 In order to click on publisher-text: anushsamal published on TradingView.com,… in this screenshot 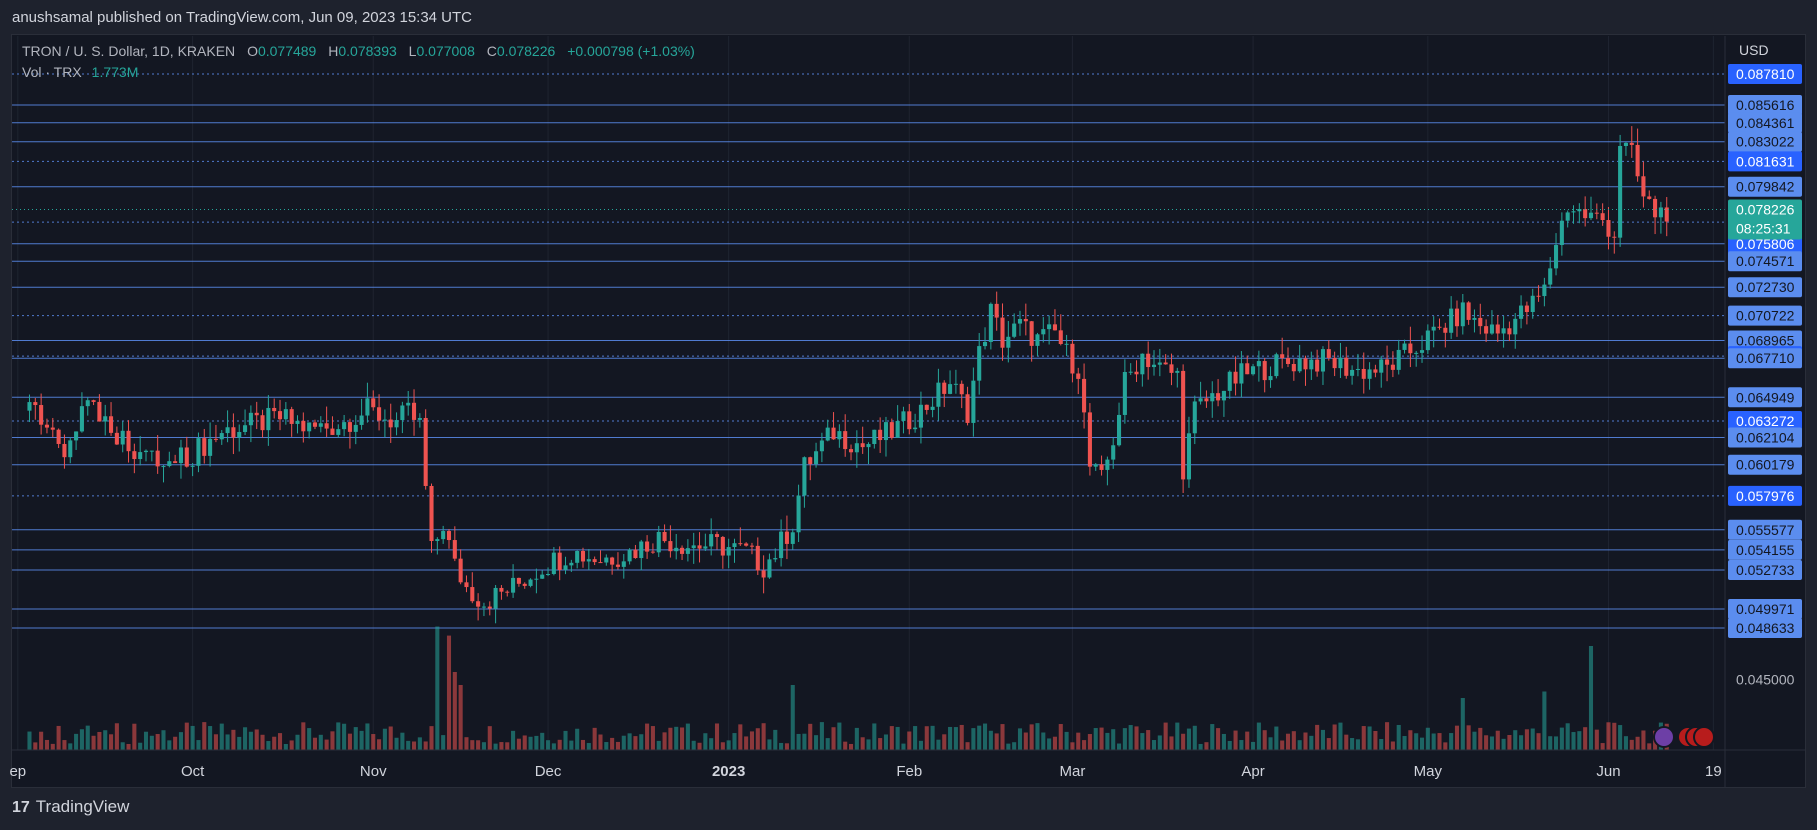, I will do `click(242, 17)`.